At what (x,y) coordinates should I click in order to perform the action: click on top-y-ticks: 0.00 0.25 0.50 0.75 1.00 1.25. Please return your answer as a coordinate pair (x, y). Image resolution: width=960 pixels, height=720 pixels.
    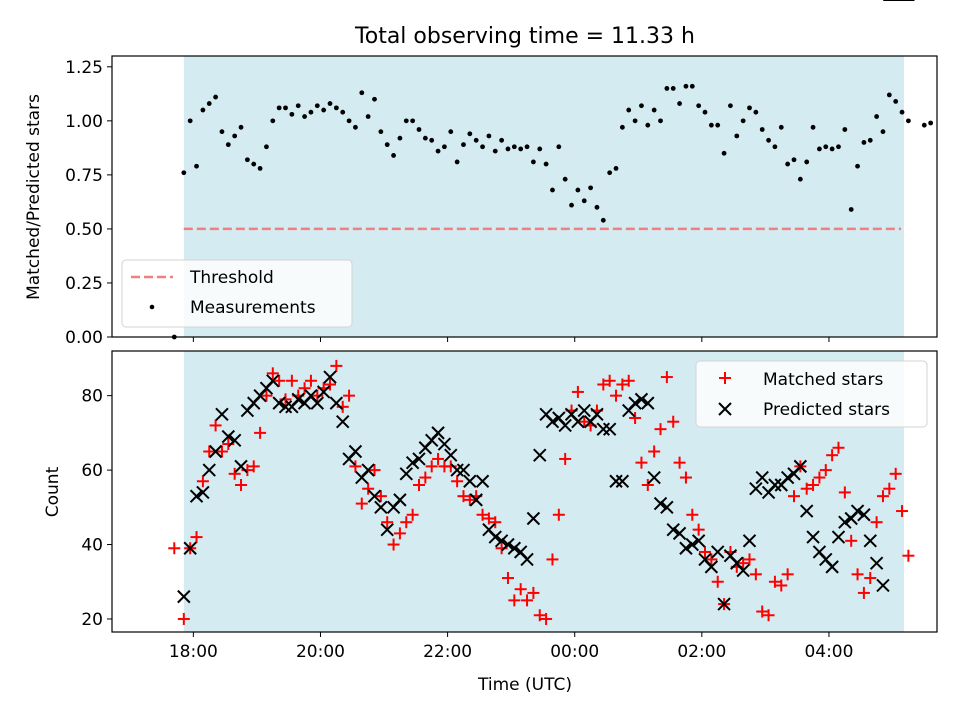
    Looking at the image, I should click on (88, 203).